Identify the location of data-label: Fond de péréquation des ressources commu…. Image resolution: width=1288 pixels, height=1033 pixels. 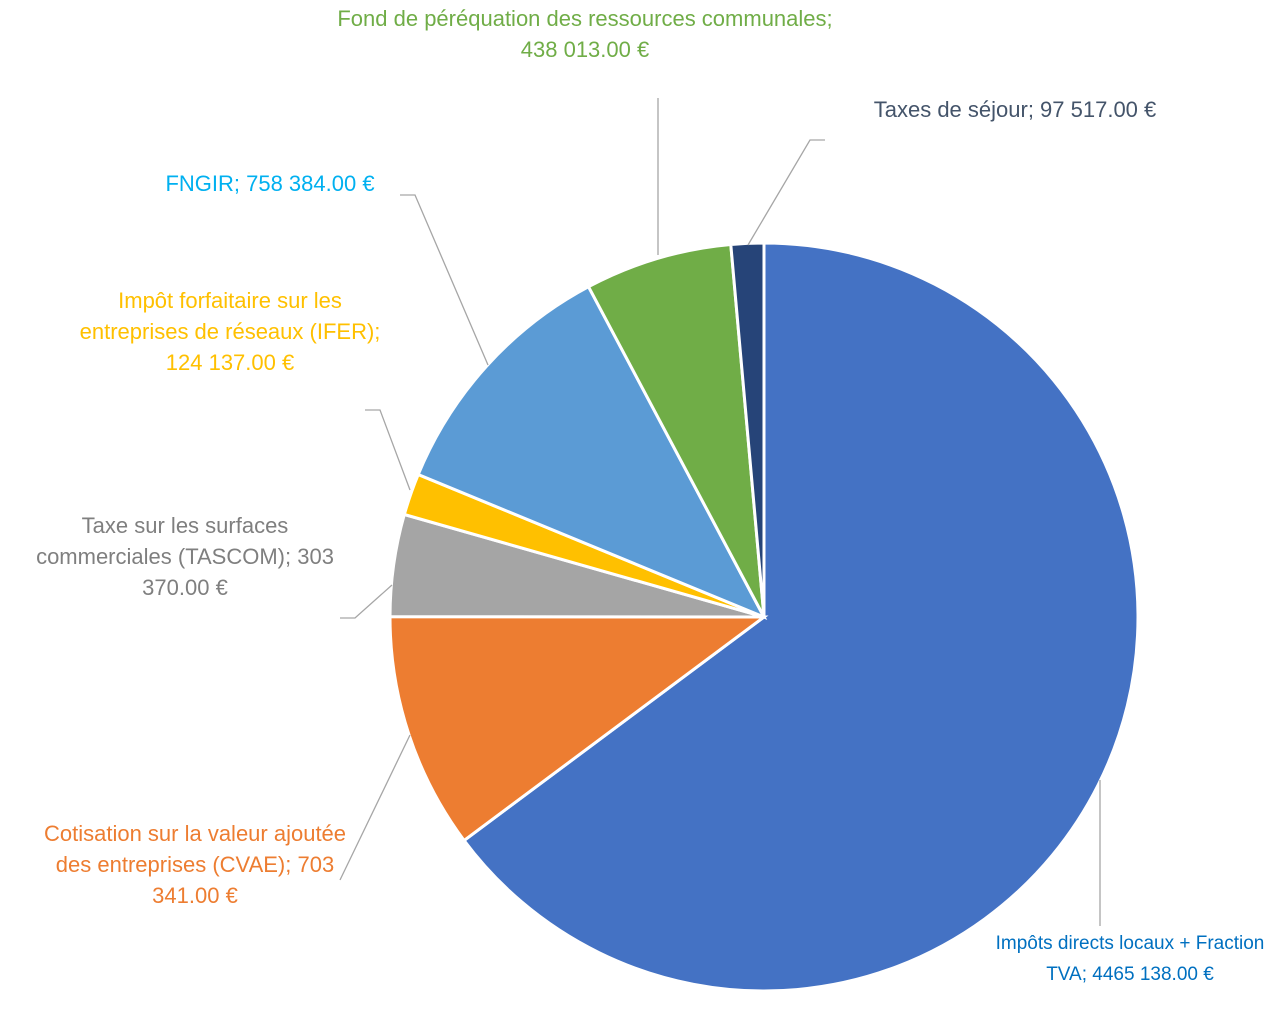
(585, 34).